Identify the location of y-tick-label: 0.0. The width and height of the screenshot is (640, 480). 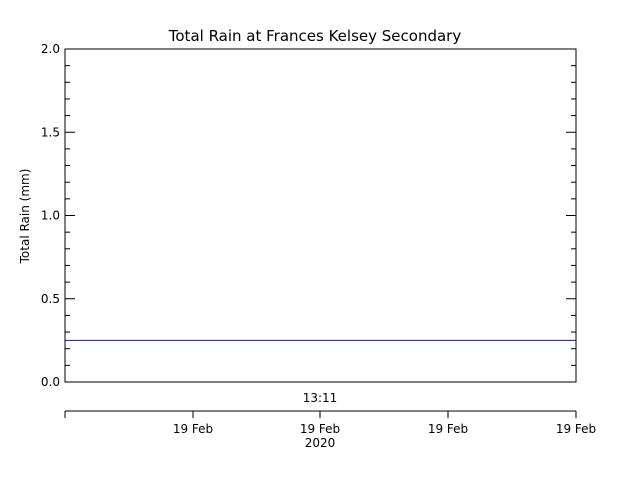
(50, 382).